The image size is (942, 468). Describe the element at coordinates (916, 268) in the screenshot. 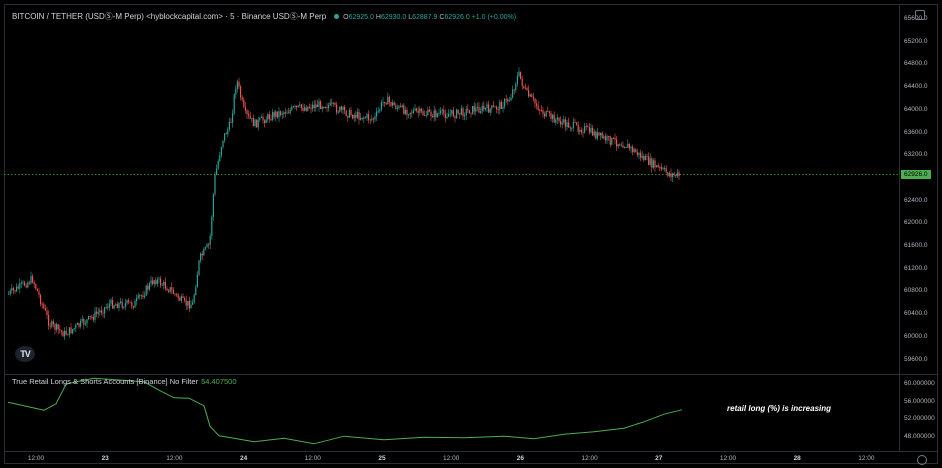

I see `price-axis-label: 61200.0` at that location.